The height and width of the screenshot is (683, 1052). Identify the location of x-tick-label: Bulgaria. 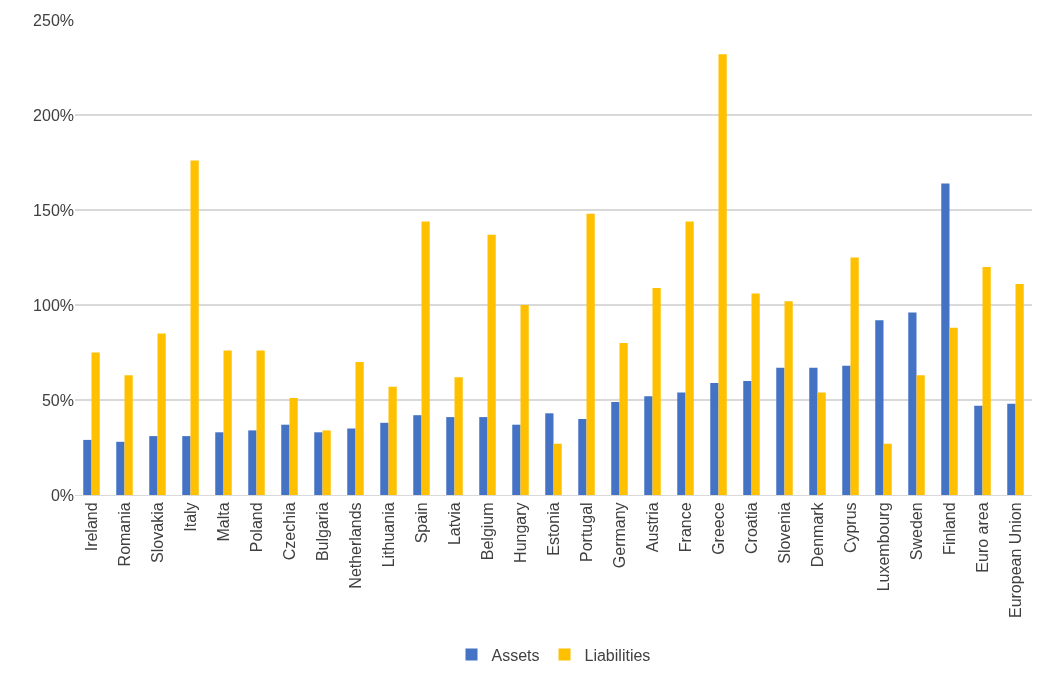
(322, 532).